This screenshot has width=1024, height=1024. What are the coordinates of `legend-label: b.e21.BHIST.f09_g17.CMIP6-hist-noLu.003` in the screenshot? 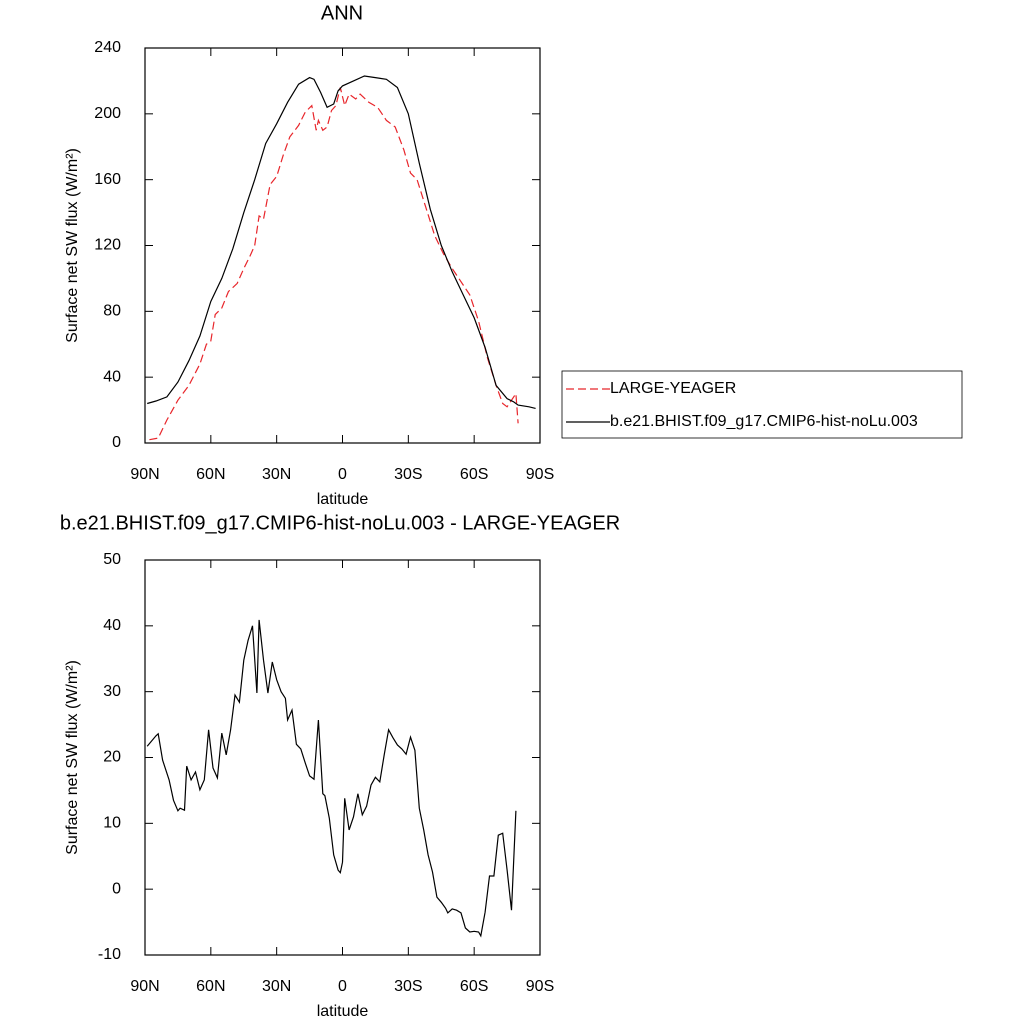 It's located at (764, 421).